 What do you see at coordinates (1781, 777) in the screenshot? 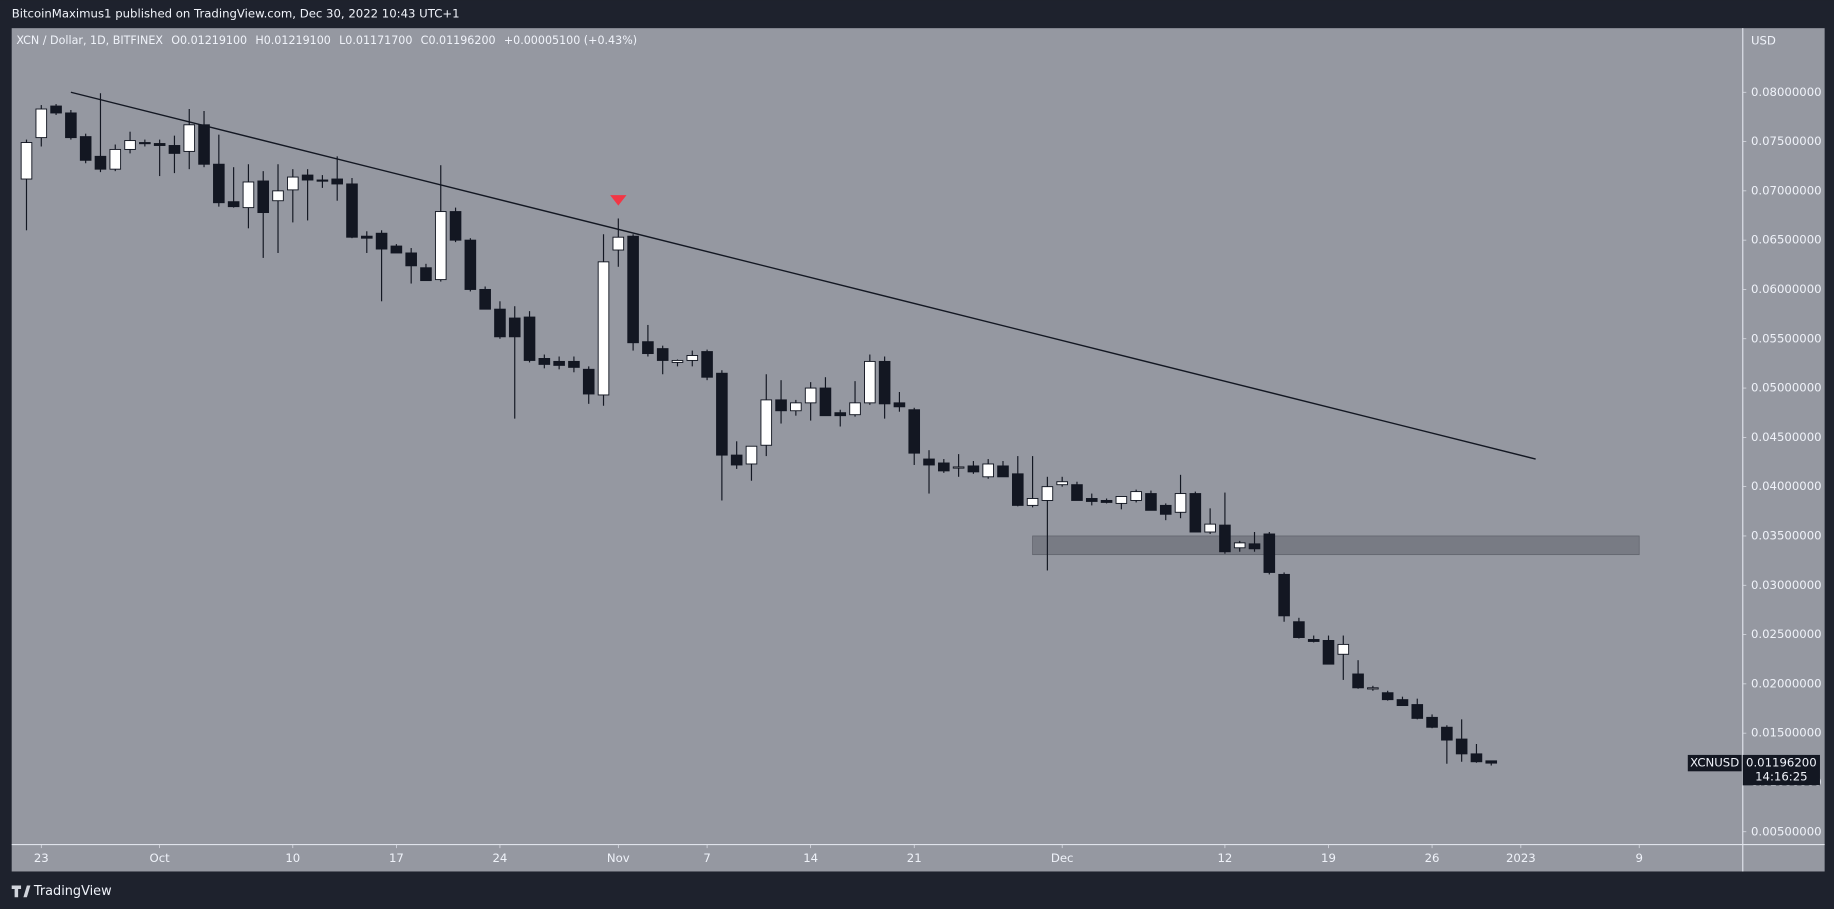
I see `countdown-text: 14:16:25` at bounding box center [1781, 777].